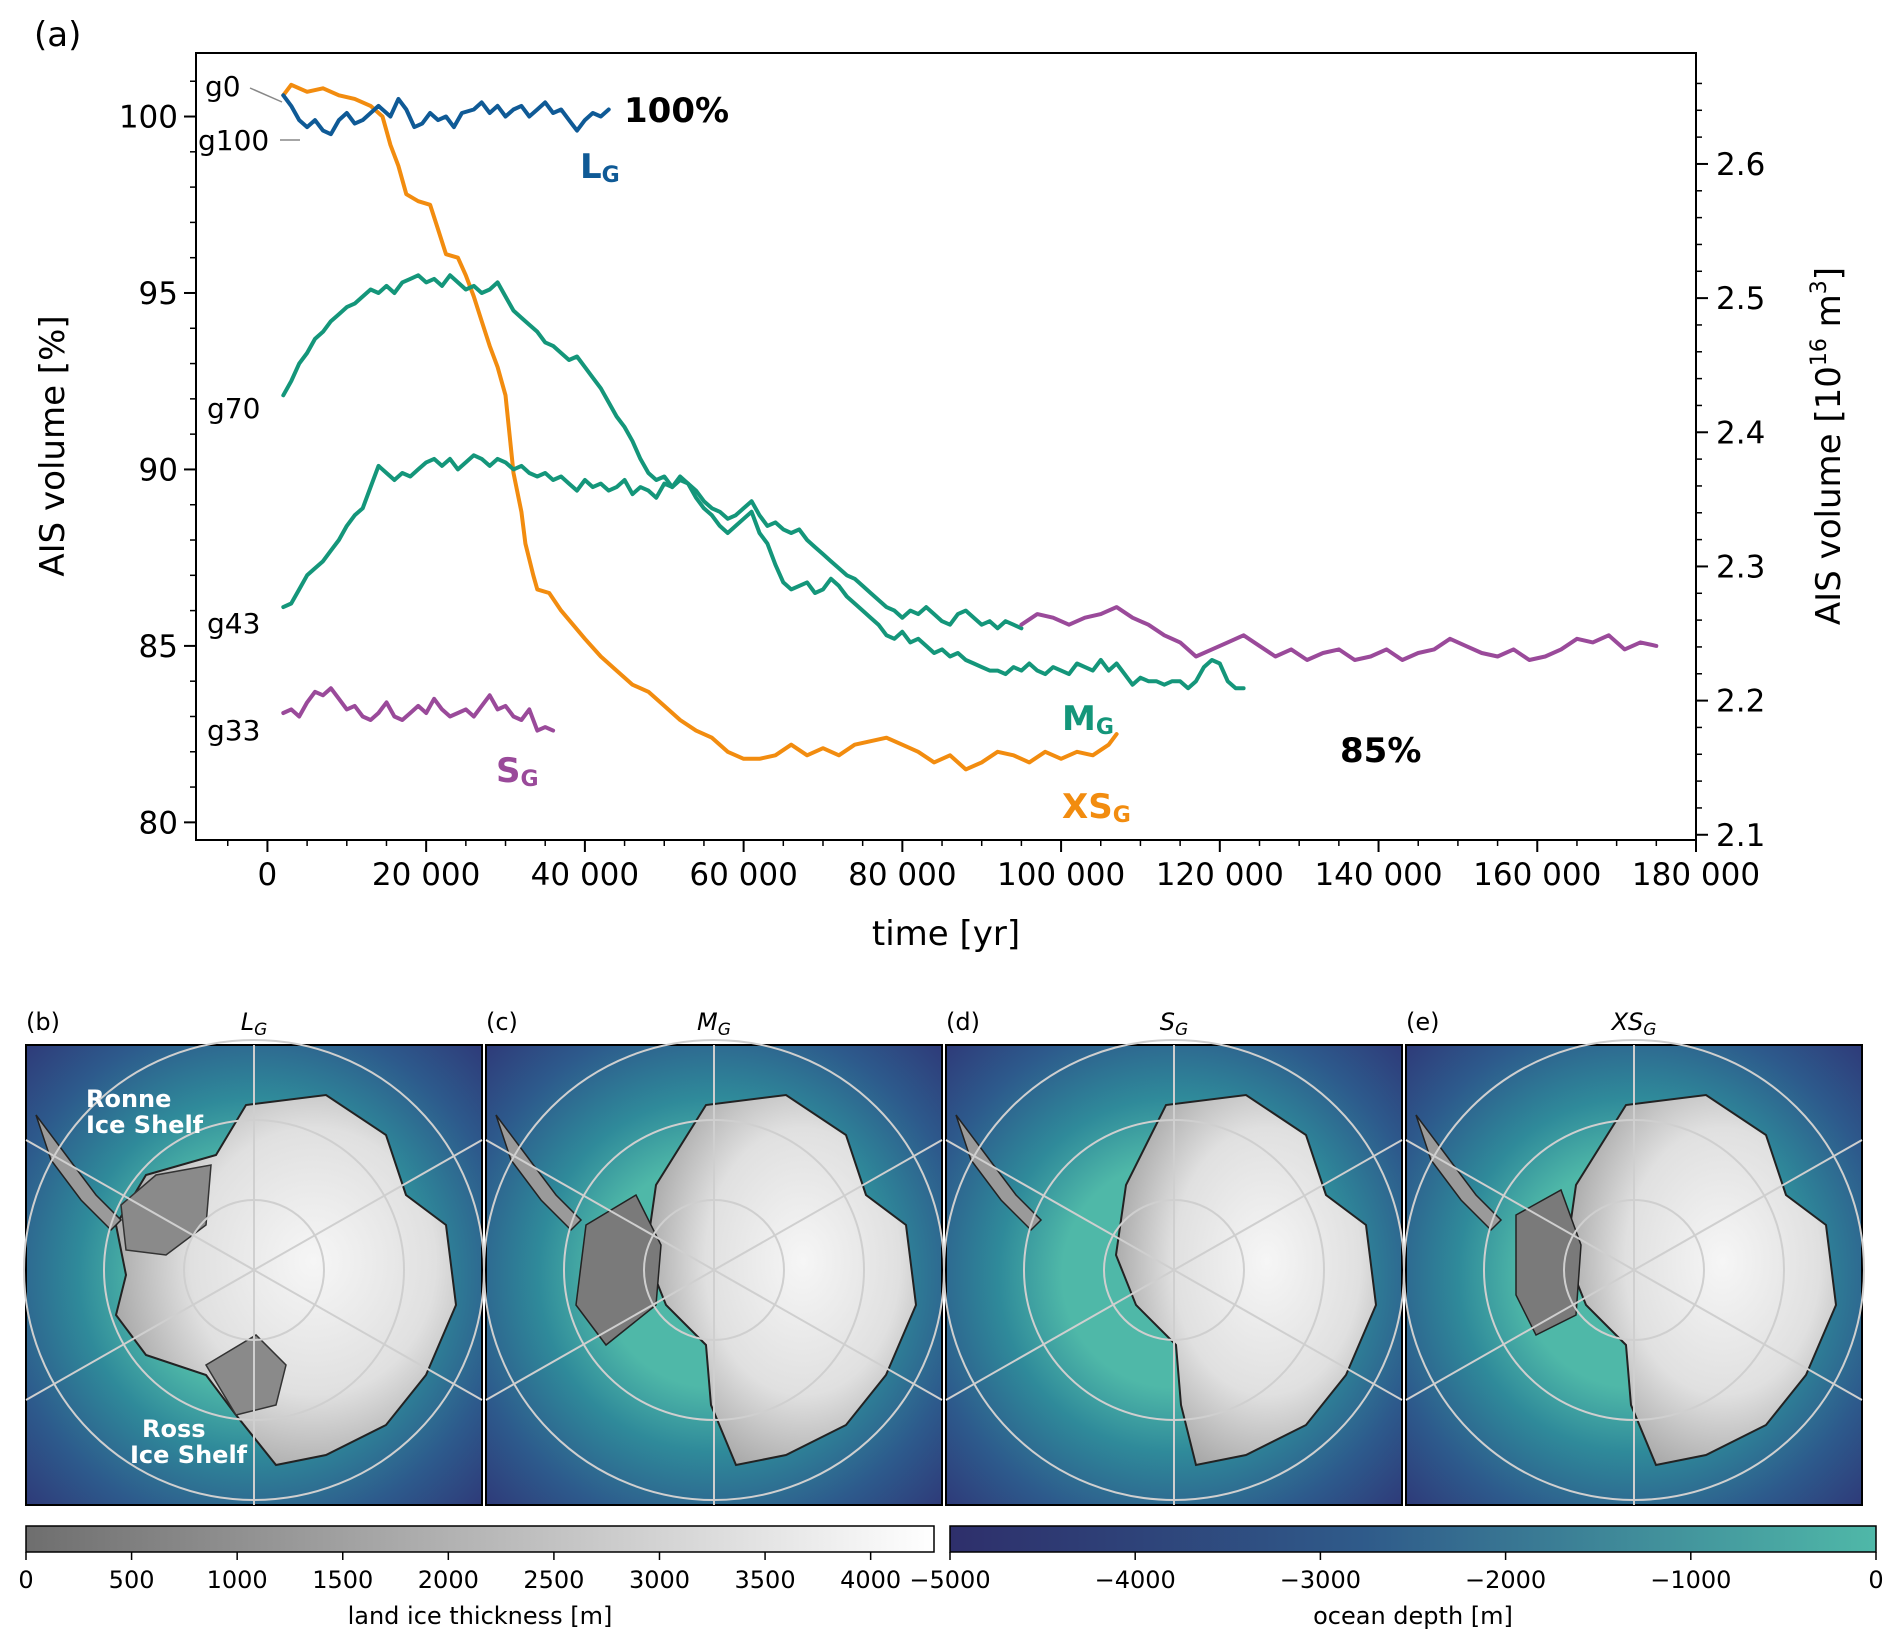 This screenshot has width=1892, height=1644. What do you see at coordinates (1548, 1262) in the screenshot?
I see `map-e-west` at bounding box center [1548, 1262].